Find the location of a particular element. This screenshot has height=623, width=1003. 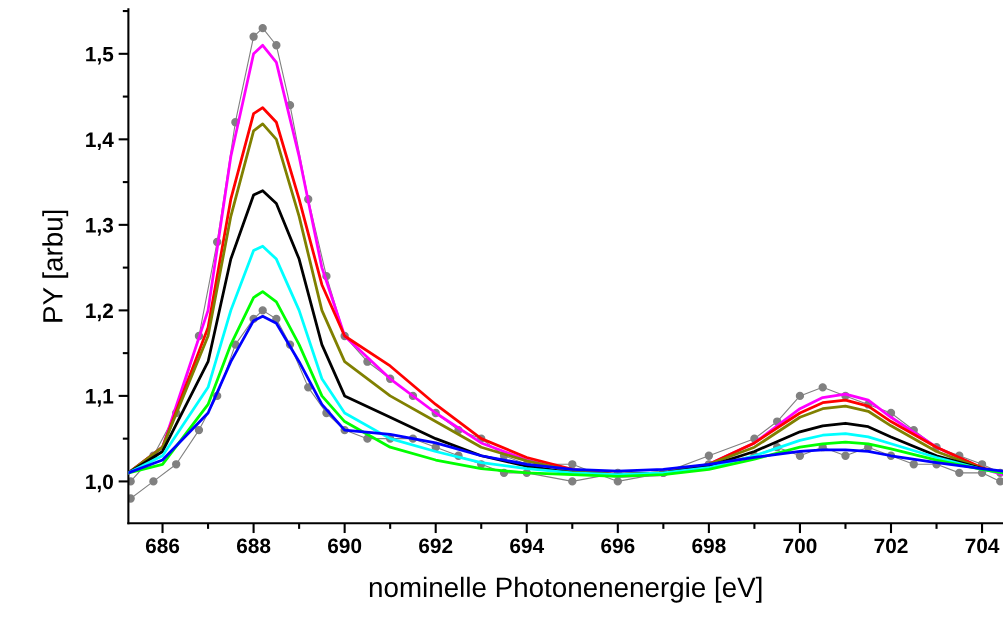

x-tick-label: 698 is located at coordinates (709, 546).